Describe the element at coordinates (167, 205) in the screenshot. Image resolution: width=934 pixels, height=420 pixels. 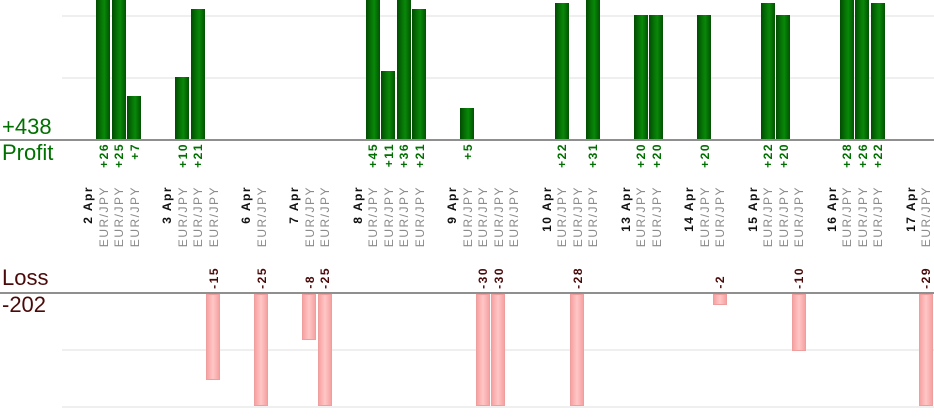
I see `date-label: 3 Apr` at that location.